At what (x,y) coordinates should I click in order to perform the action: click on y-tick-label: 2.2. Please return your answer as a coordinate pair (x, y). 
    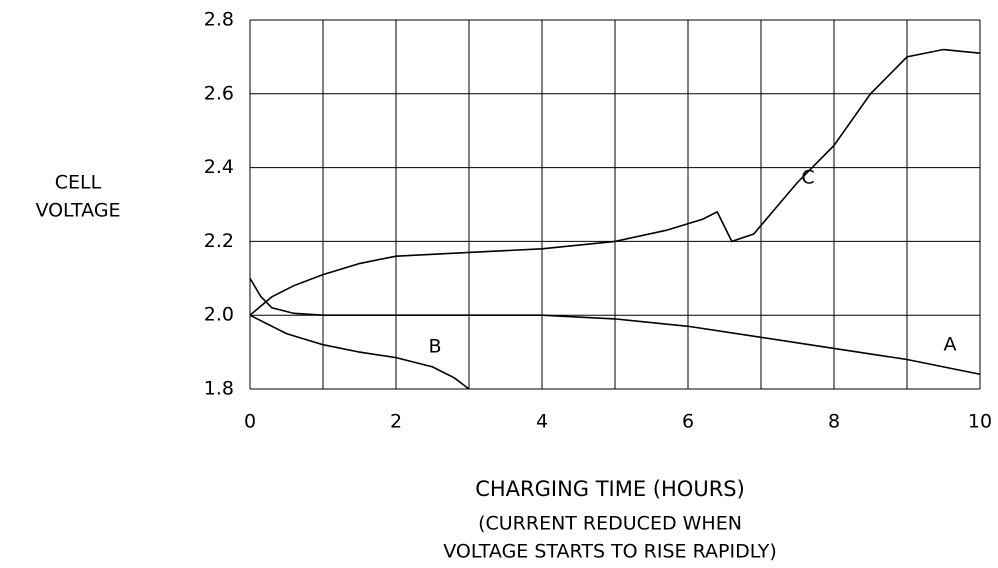
    Looking at the image, I should click on (219, 241).